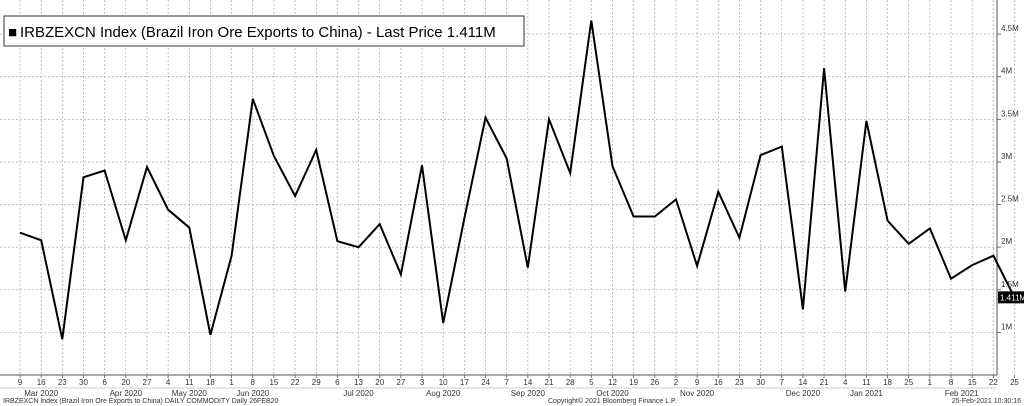  What do you see at coordinates (1010, 284) in the screenshot?
I see `y-tick-label: 1.5M` at bounding box center [1010, 284].